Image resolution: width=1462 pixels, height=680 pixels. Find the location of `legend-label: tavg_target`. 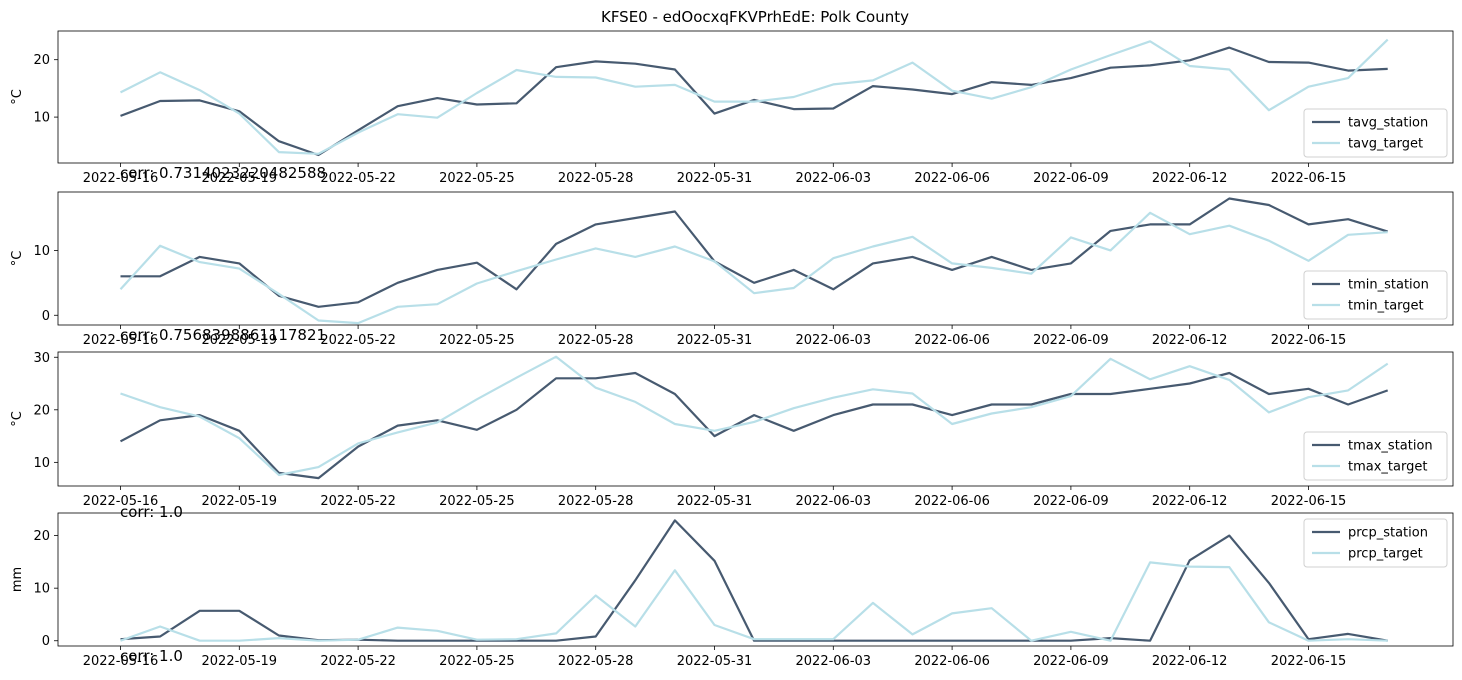

legend-label: tavg_target is located at coordinates (1385, 144).